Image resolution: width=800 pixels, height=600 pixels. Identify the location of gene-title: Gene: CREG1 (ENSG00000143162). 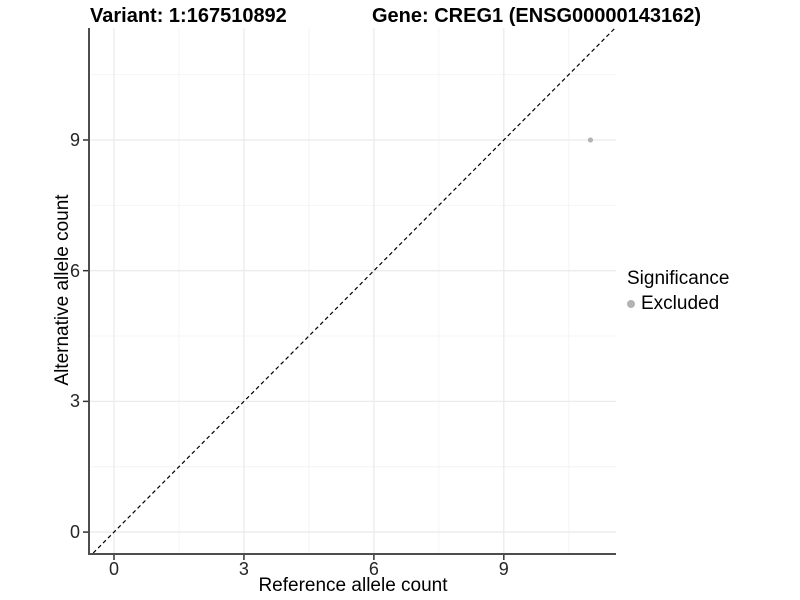
(537, 16).